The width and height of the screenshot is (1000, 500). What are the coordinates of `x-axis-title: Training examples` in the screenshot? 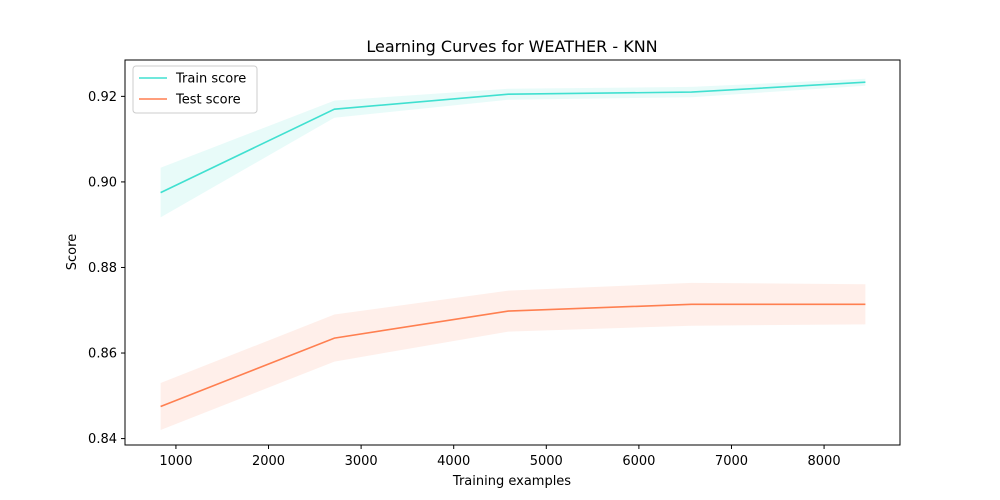 It's located at (511, 481).